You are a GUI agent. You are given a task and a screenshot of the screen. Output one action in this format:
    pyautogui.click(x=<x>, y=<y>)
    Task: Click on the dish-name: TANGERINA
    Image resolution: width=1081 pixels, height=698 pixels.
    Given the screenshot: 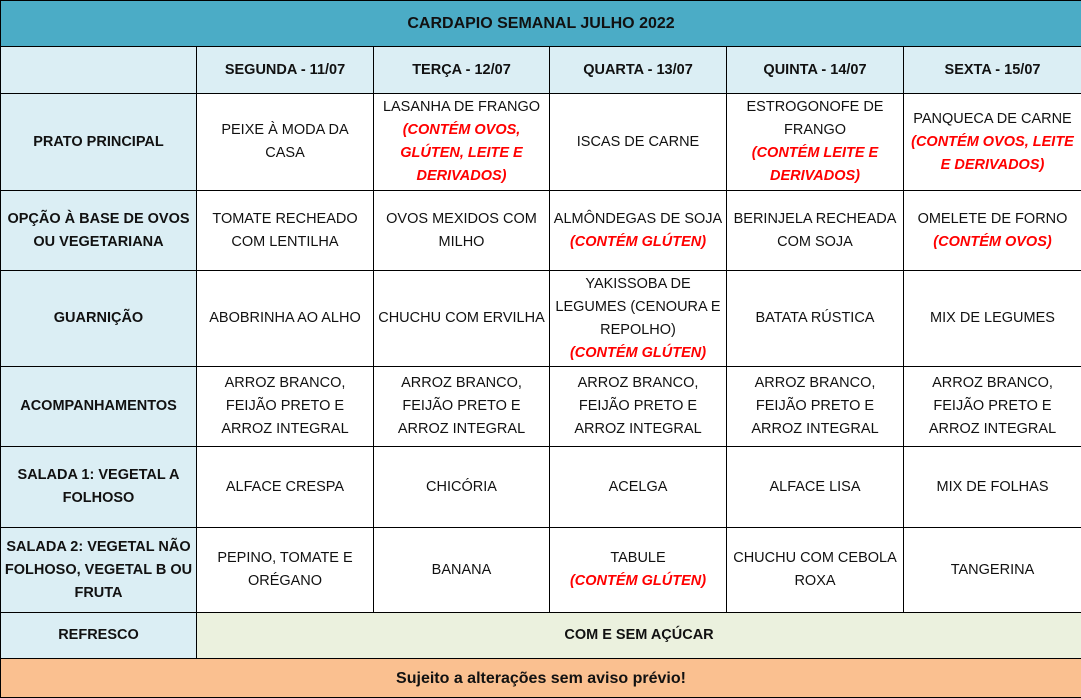 What is the action you would take?
    pyautogui.click(x=992, y=569)
    